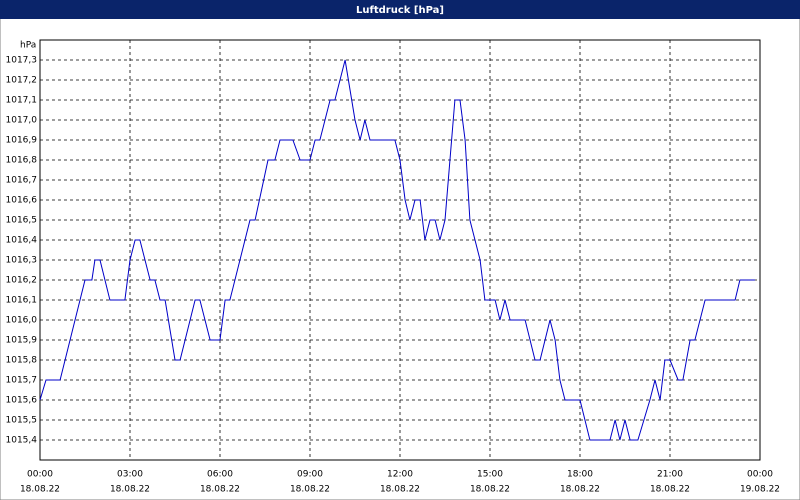  I want to click on title-bar, so click(400, 9).